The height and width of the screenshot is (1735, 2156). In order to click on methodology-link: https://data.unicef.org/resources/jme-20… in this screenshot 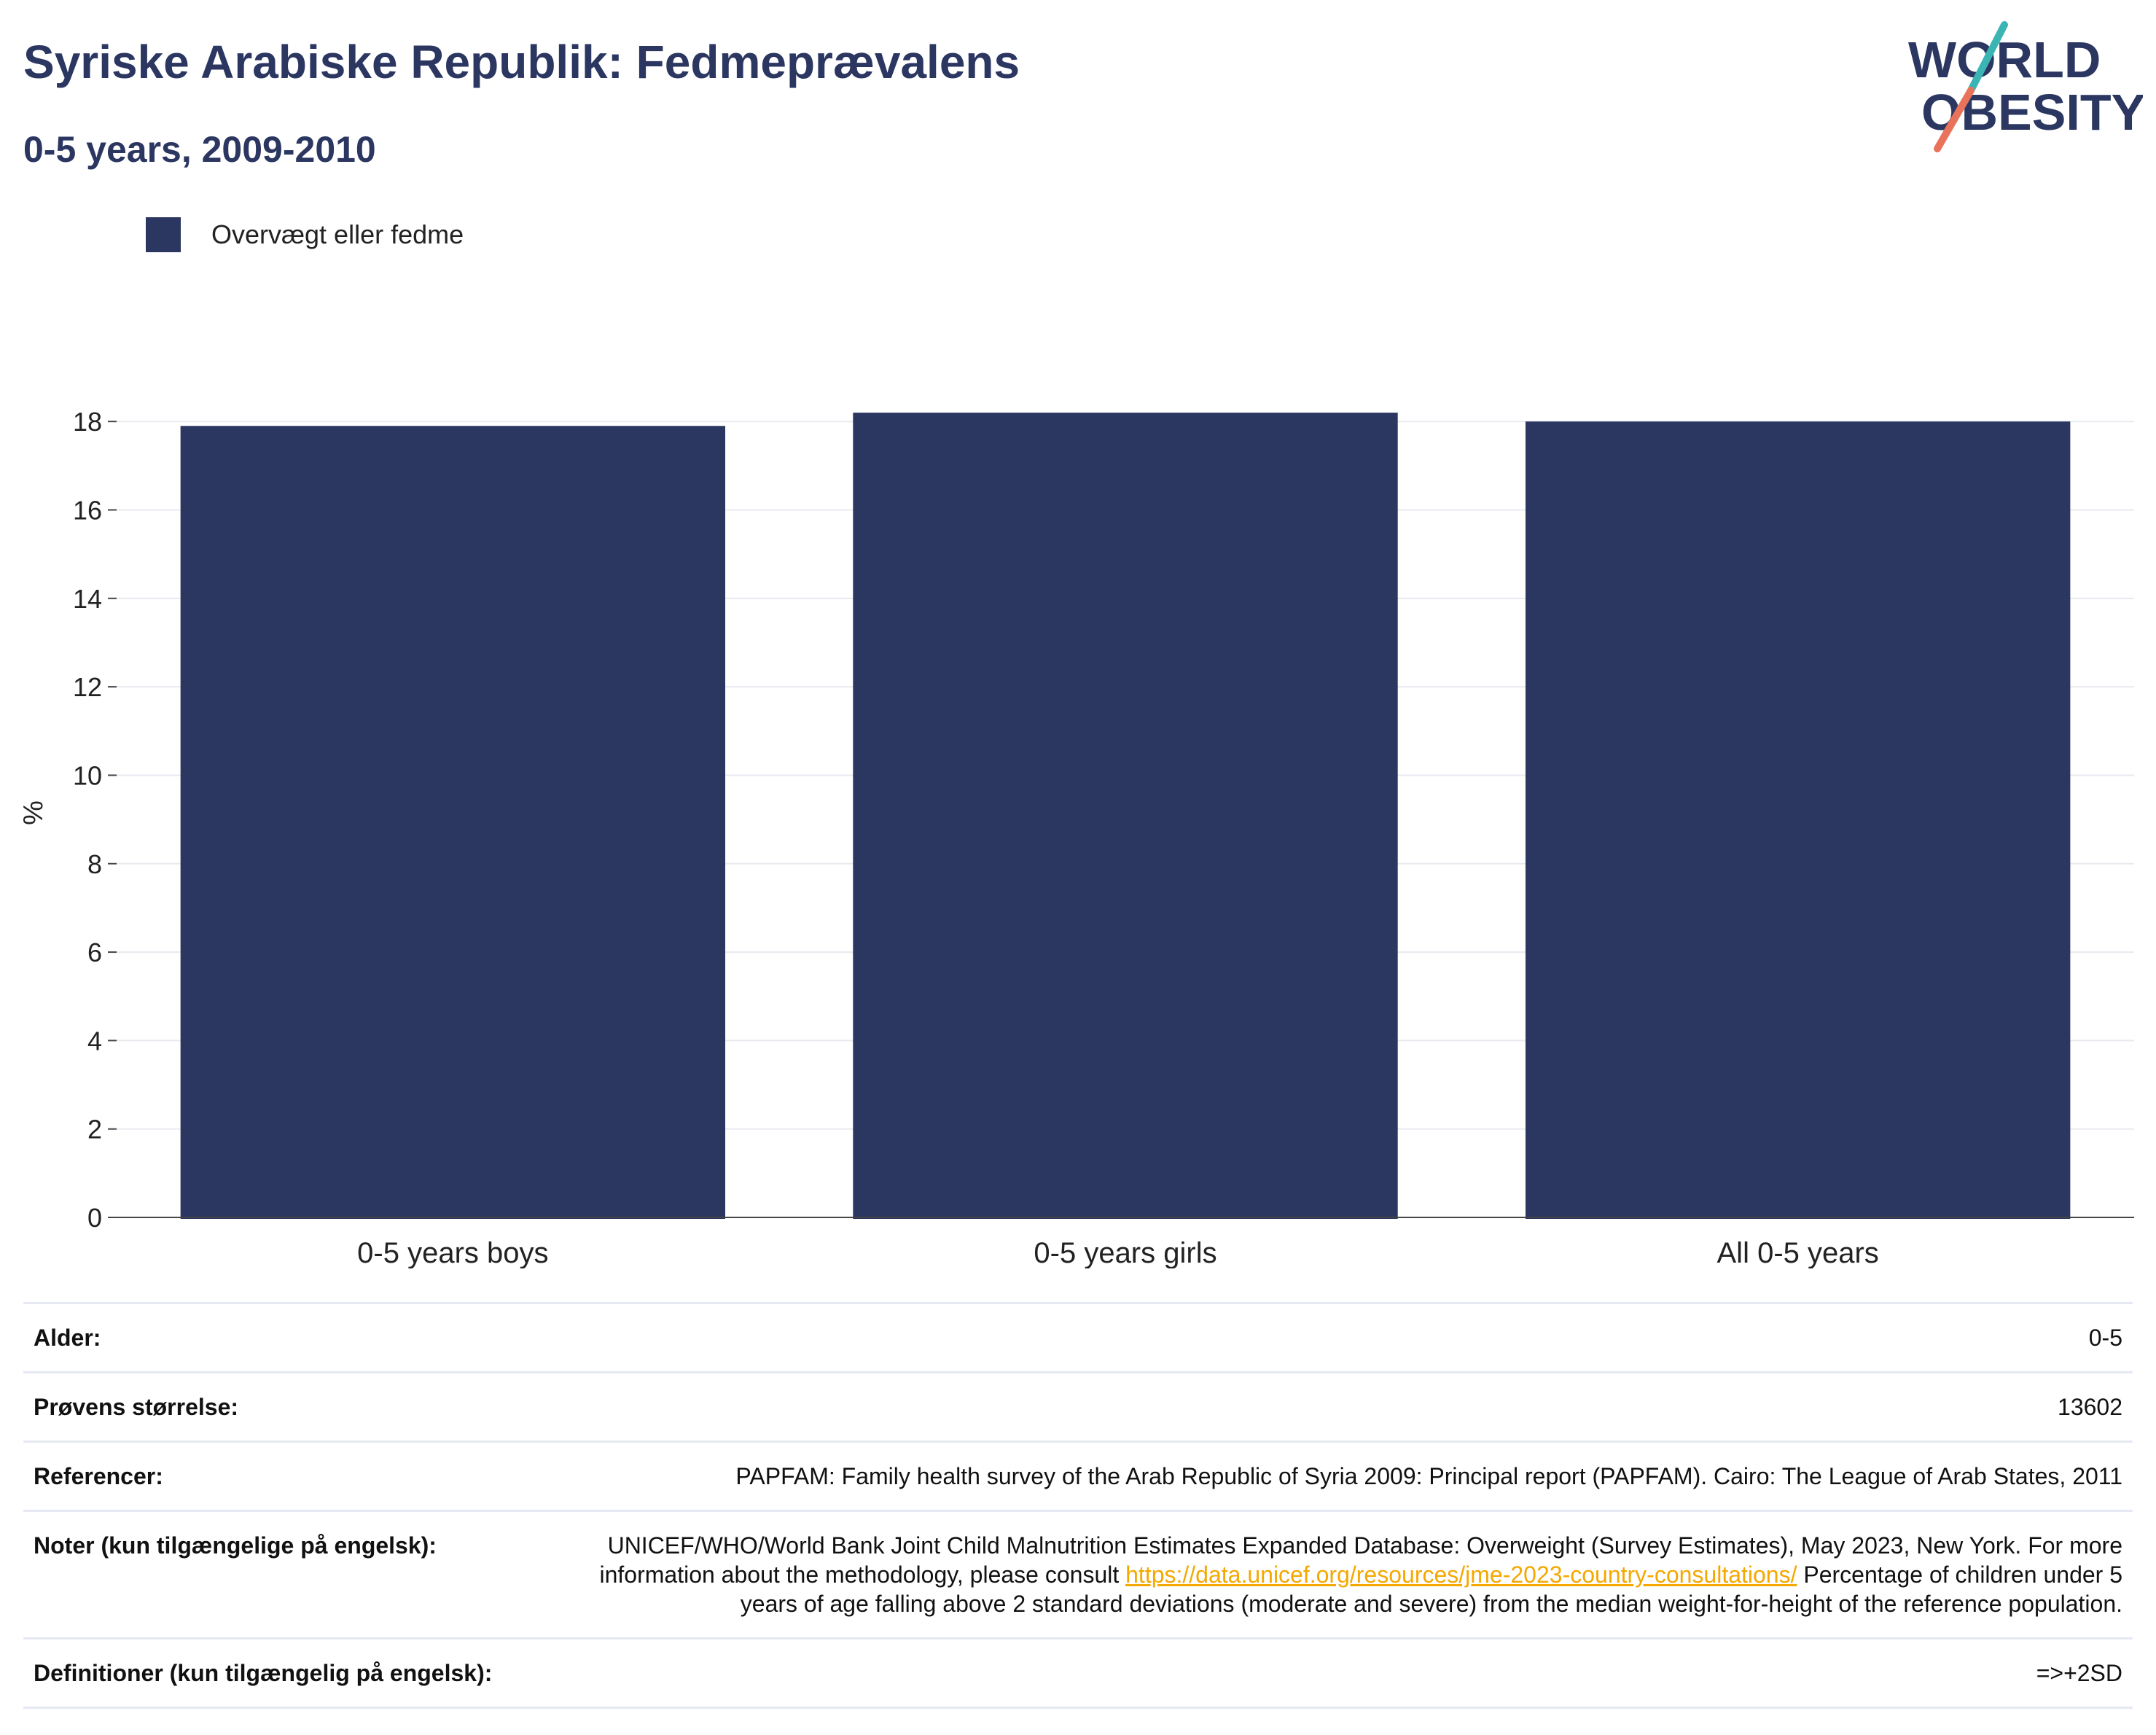, I will do `click(1461, 1575)`.